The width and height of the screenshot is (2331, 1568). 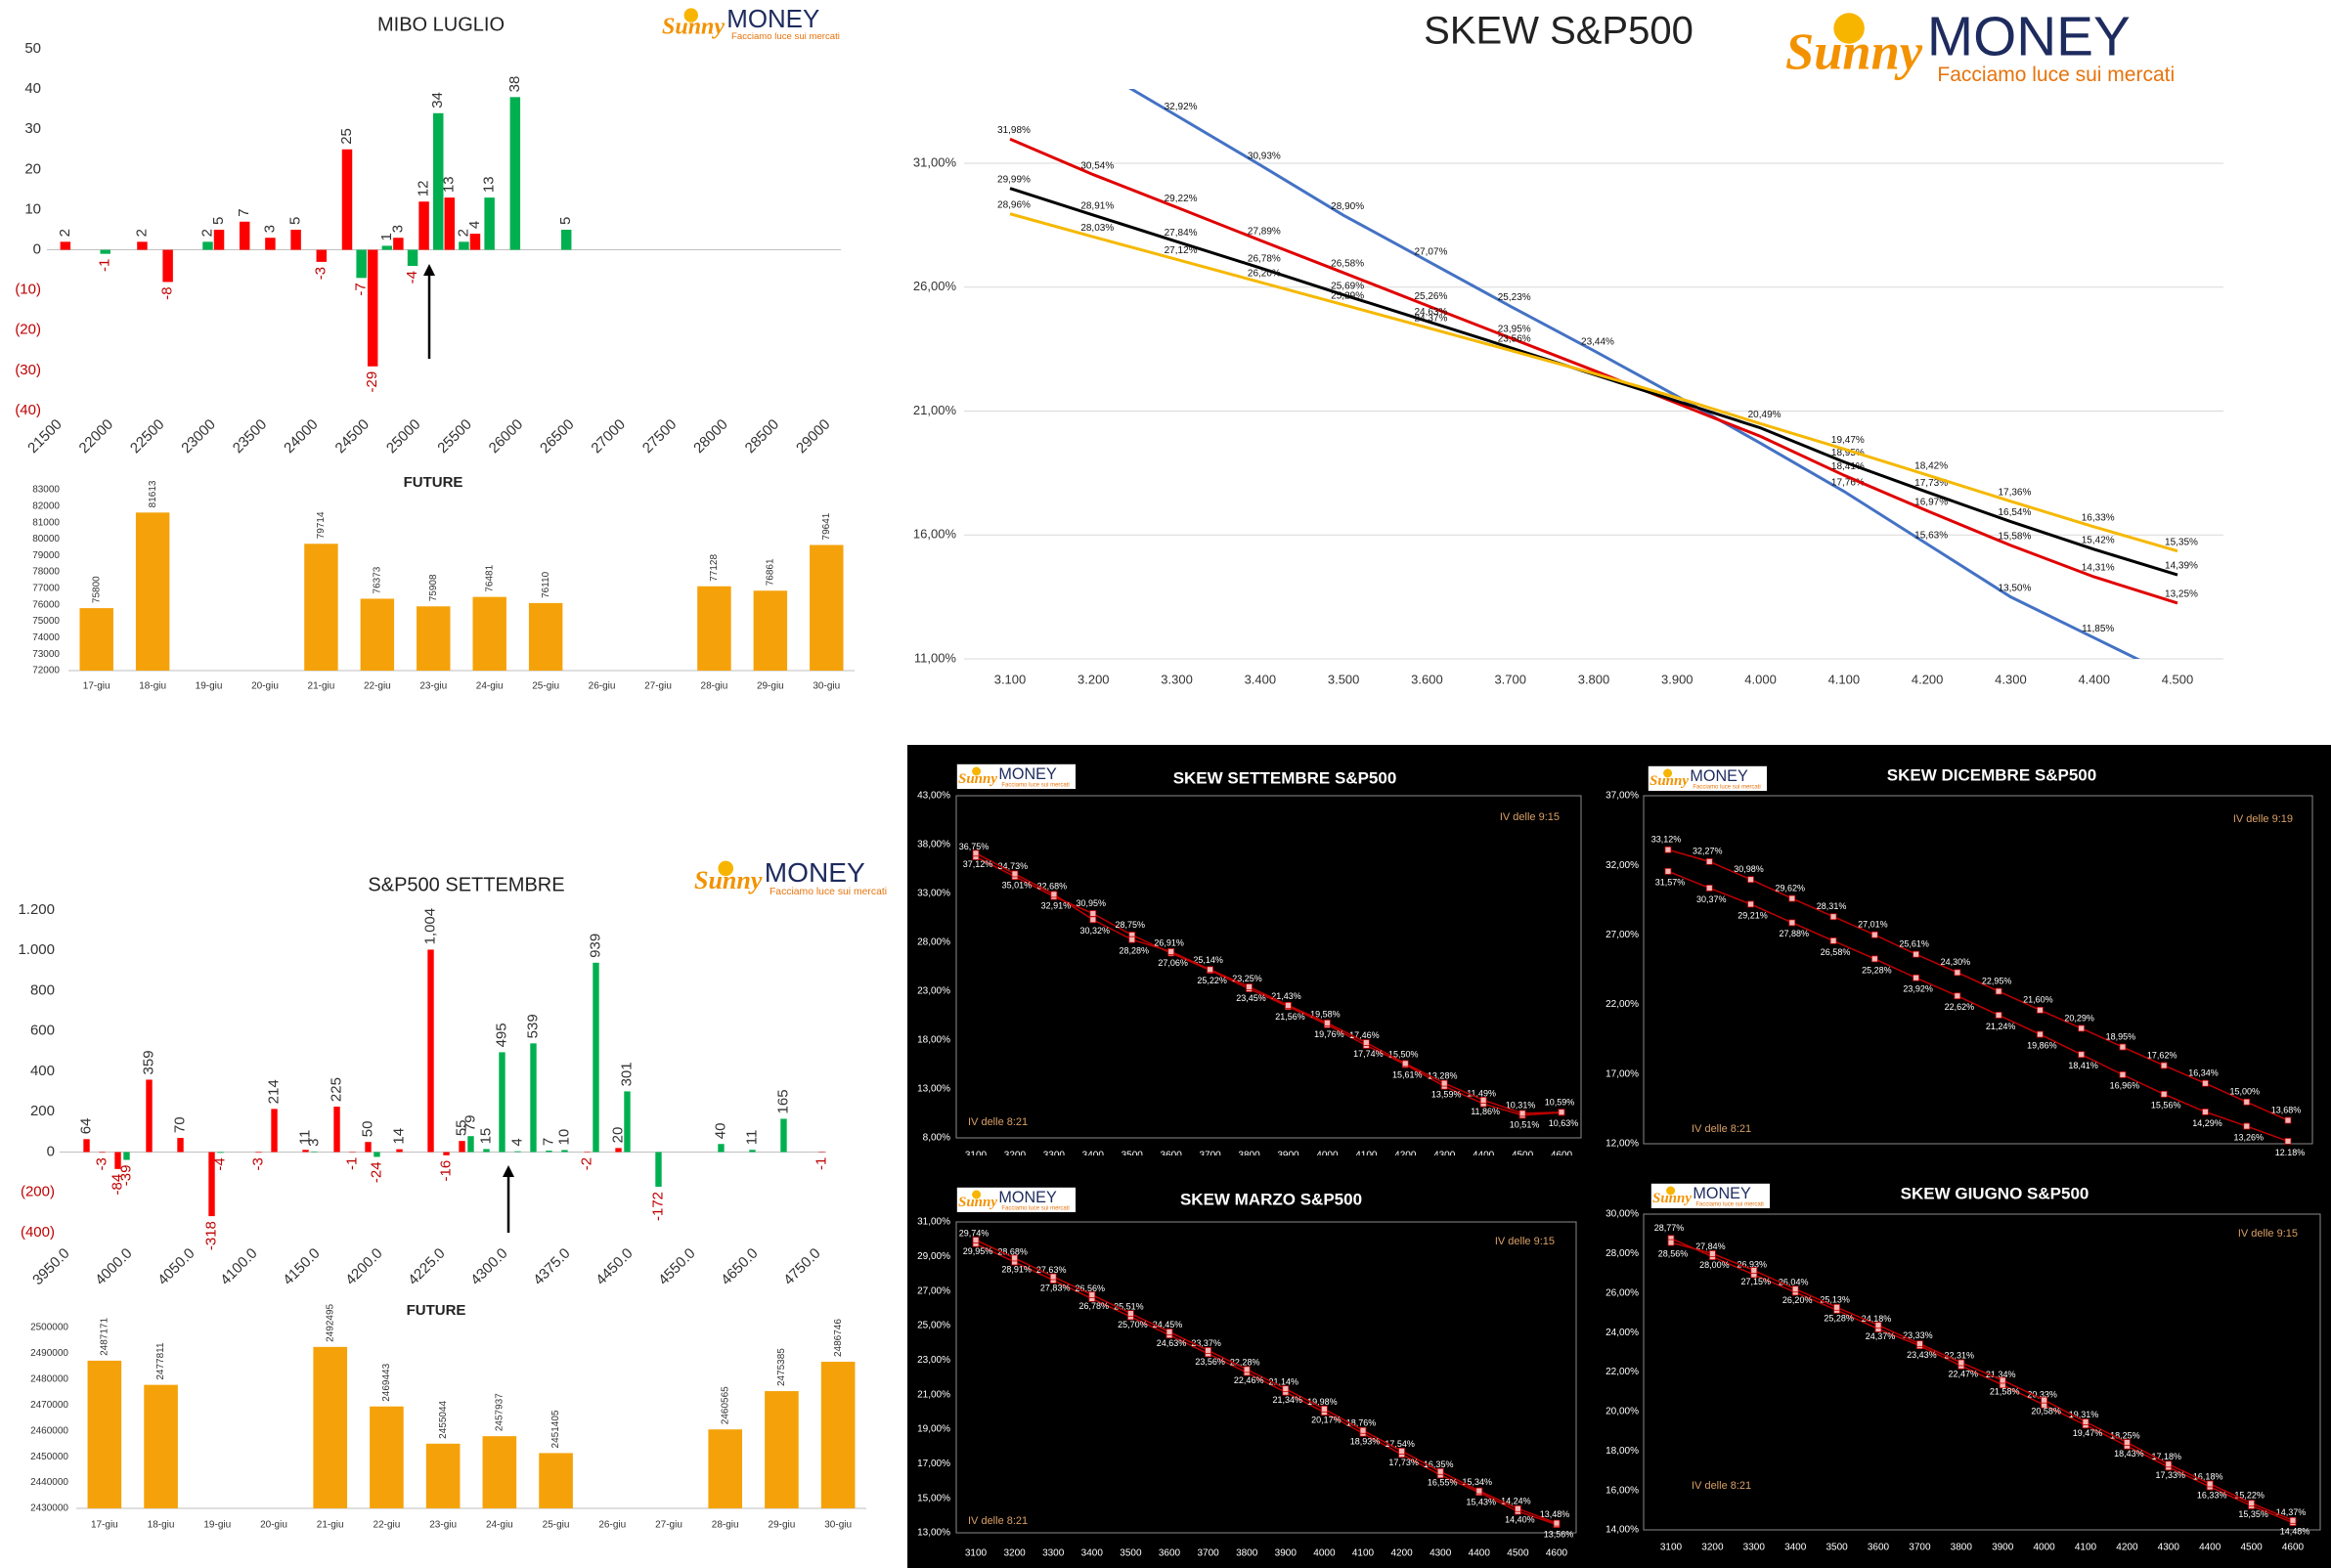 What do you see at coordinates (2083, 1065) in the screenshot?
I see `data-label: 18,41%` at bounding box center [2083, 1065].